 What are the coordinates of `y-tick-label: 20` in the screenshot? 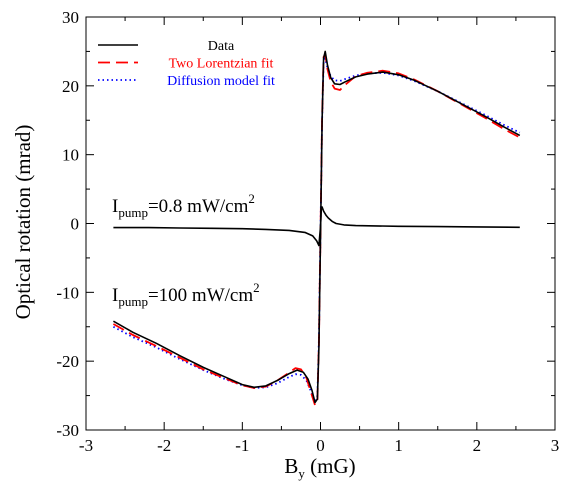 It's located at (70, 86).